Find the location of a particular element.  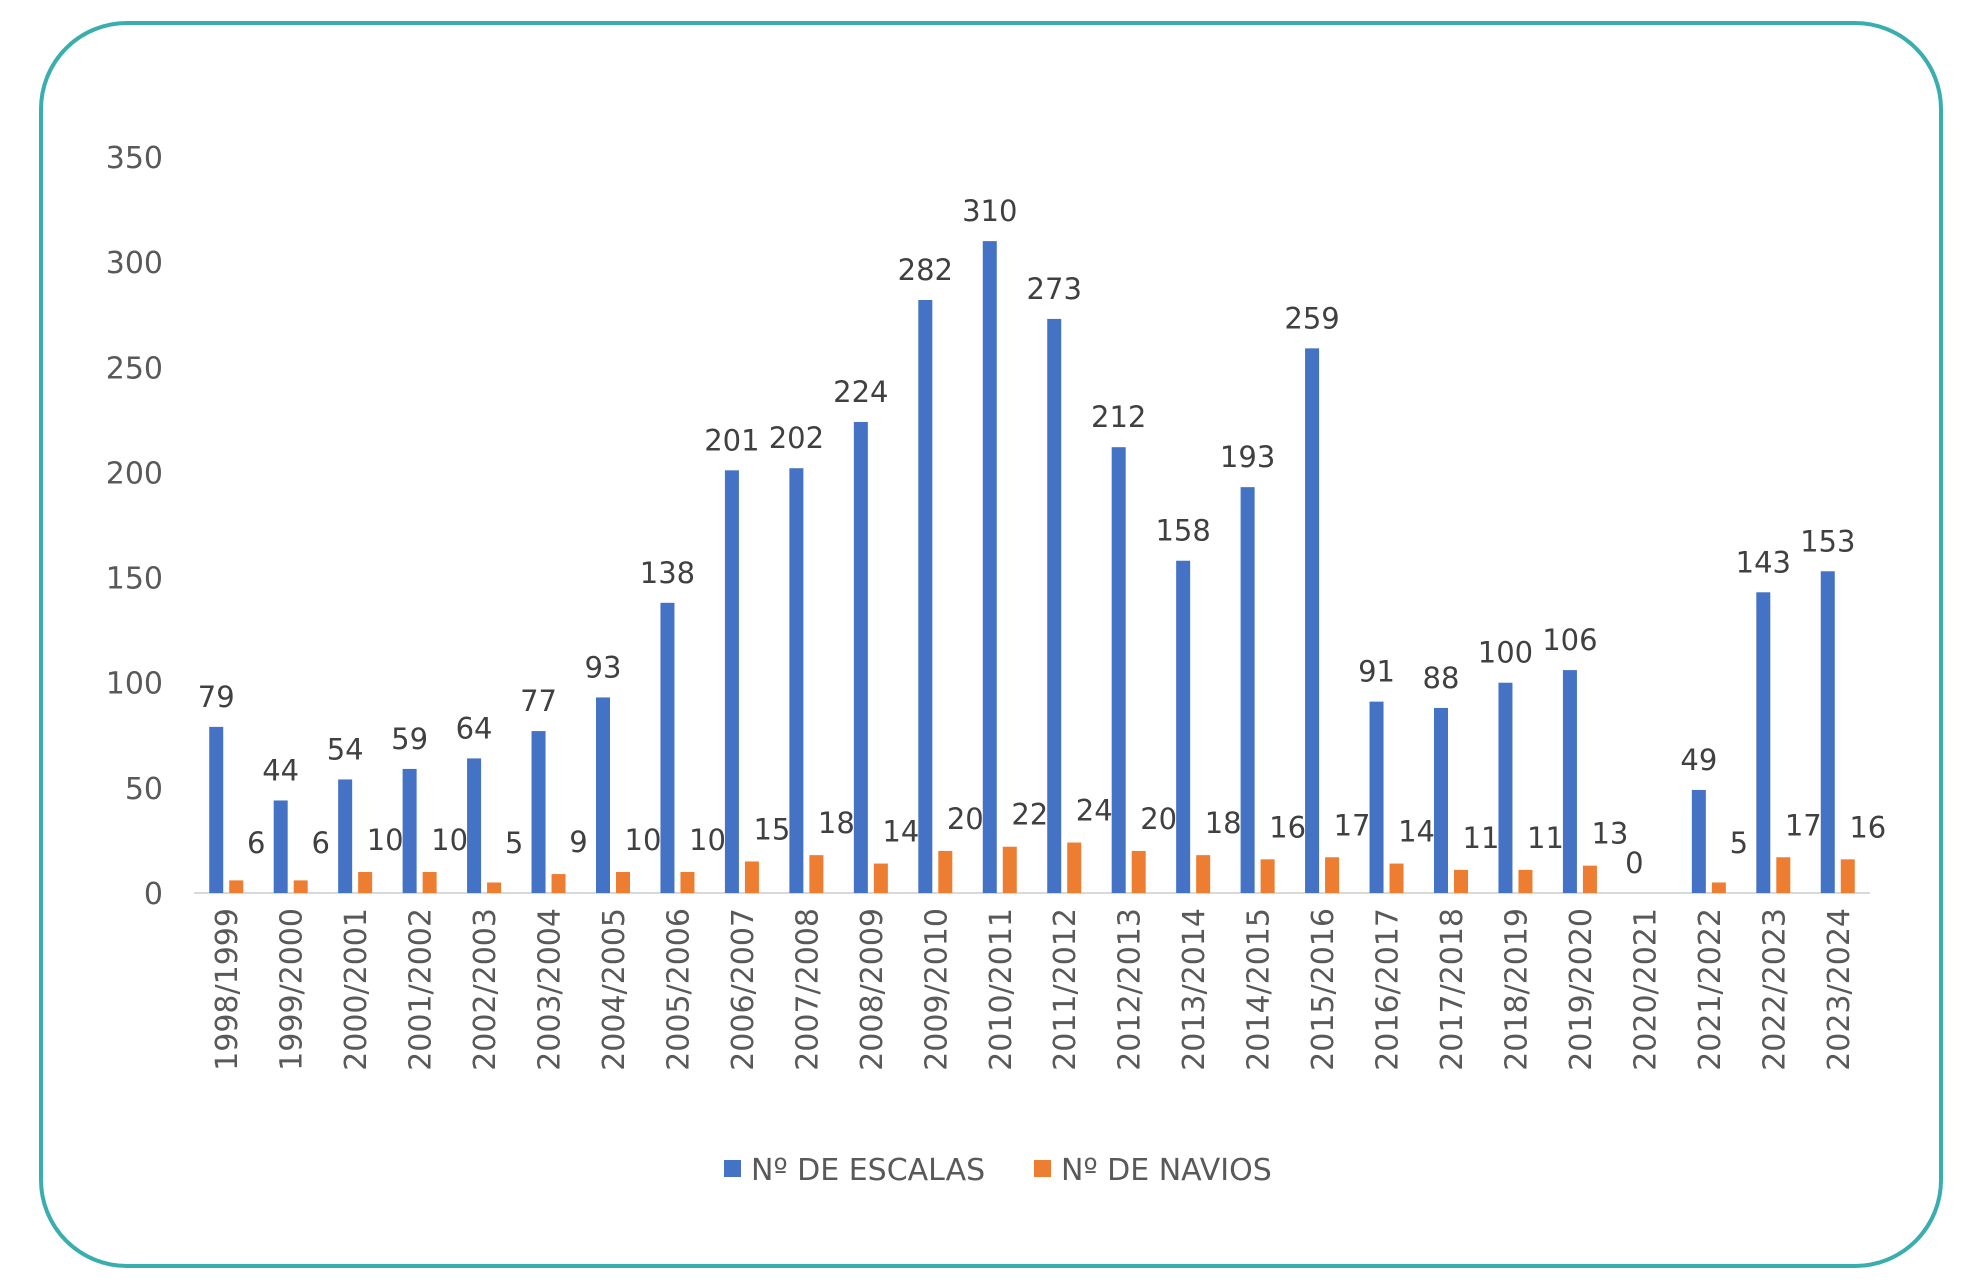

y-tick-label: 250 is located at coordinates (134, 368).